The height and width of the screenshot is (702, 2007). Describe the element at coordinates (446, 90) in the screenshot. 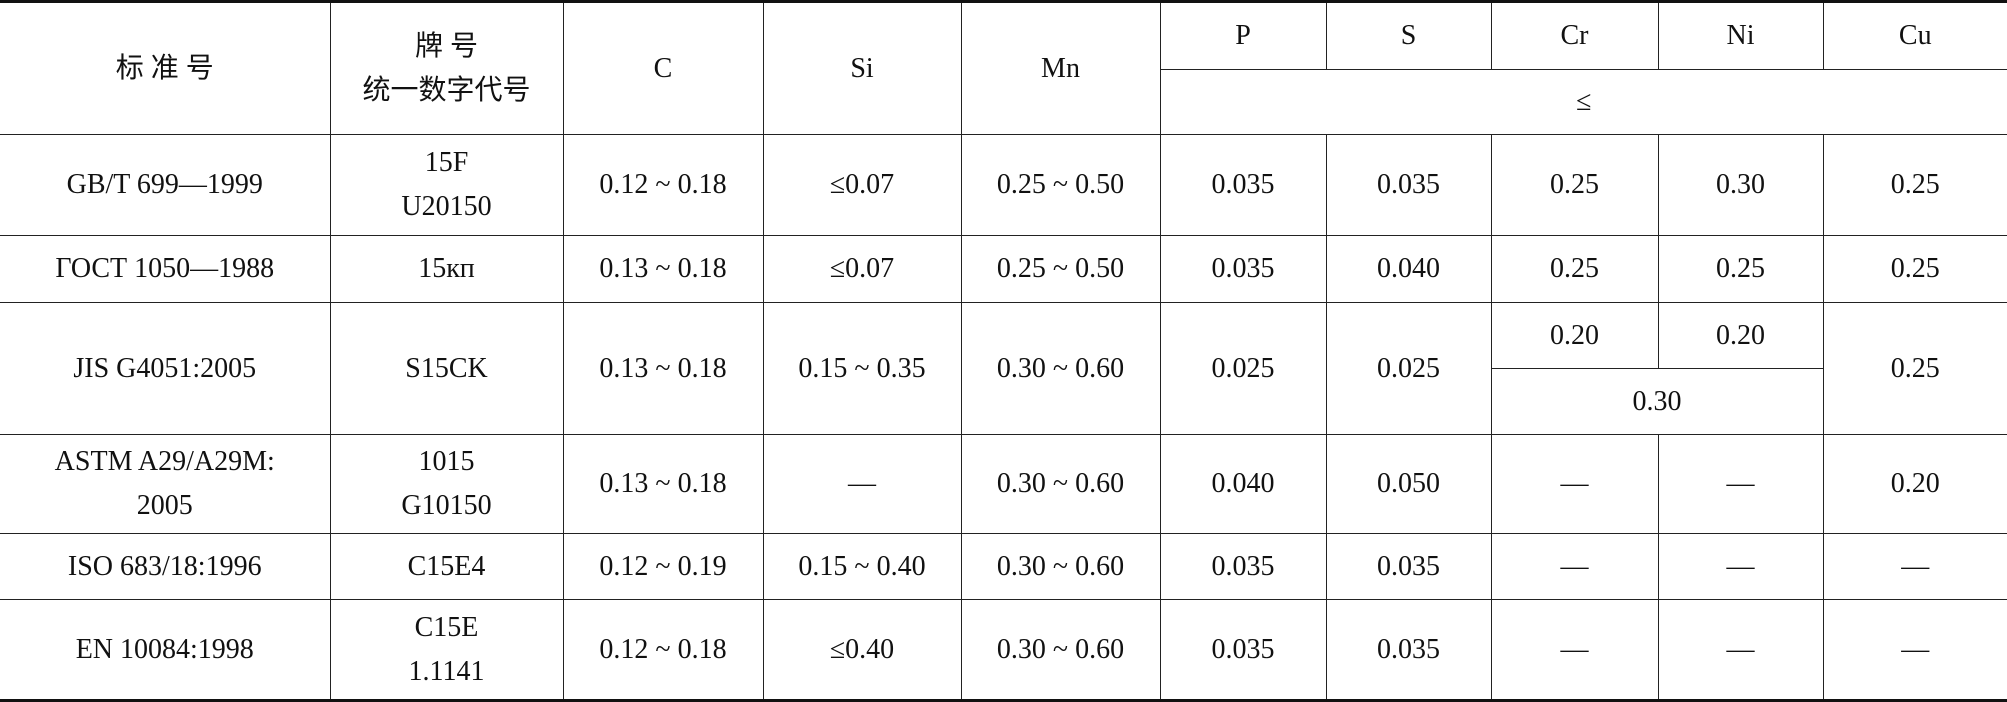

I see `header-cell-line: 统一数字代号` at that location.